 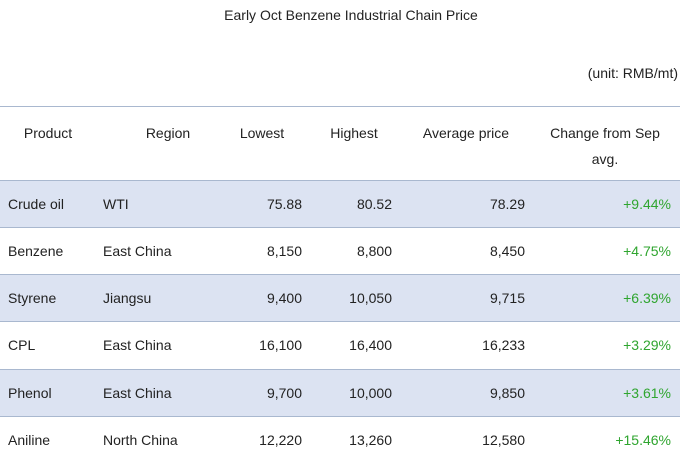 What do you see at coordinates (647, 251) in the screenshot?
I see `table-cell: +4.75%` at bounding box center [647, 251].